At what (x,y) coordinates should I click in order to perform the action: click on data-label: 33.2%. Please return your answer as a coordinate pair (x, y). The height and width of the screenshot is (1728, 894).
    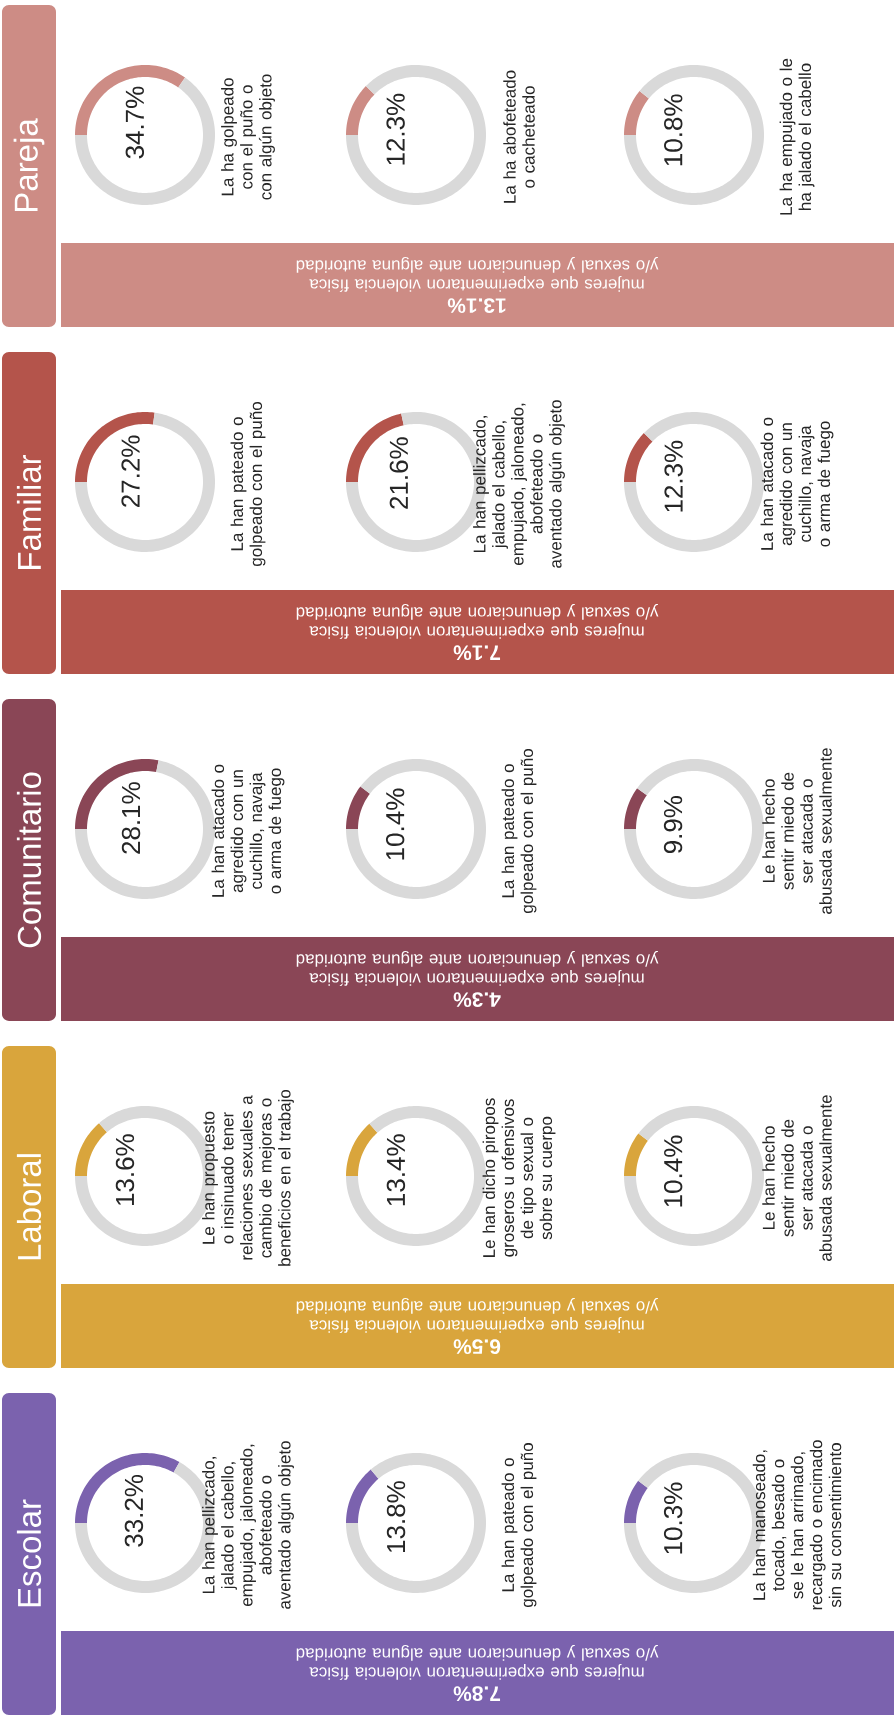
    Looking at the image, I should click on (134, 1510).